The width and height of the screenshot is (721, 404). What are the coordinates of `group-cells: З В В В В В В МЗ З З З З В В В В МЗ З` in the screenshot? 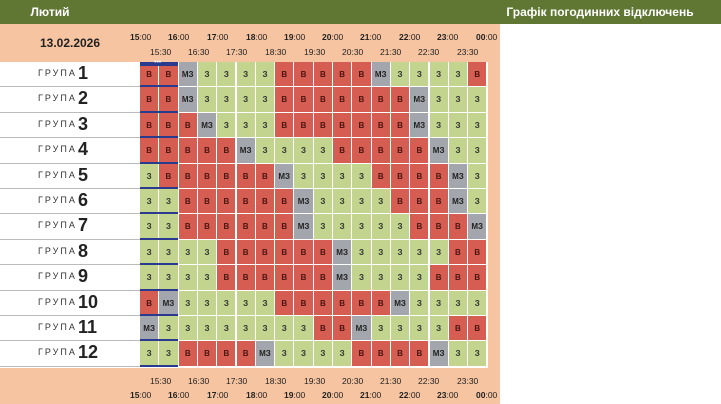 It's located at (314, 176).